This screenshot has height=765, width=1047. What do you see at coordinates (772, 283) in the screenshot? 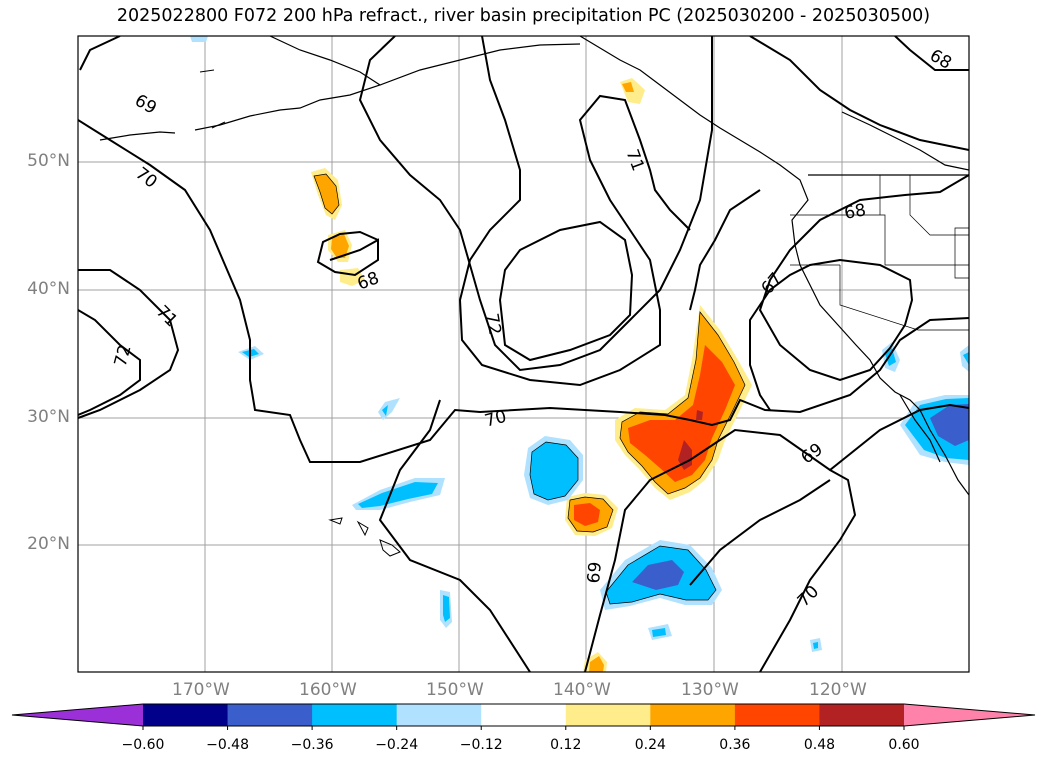
I see `contour-label: 67` at bounding box center [772, 283].